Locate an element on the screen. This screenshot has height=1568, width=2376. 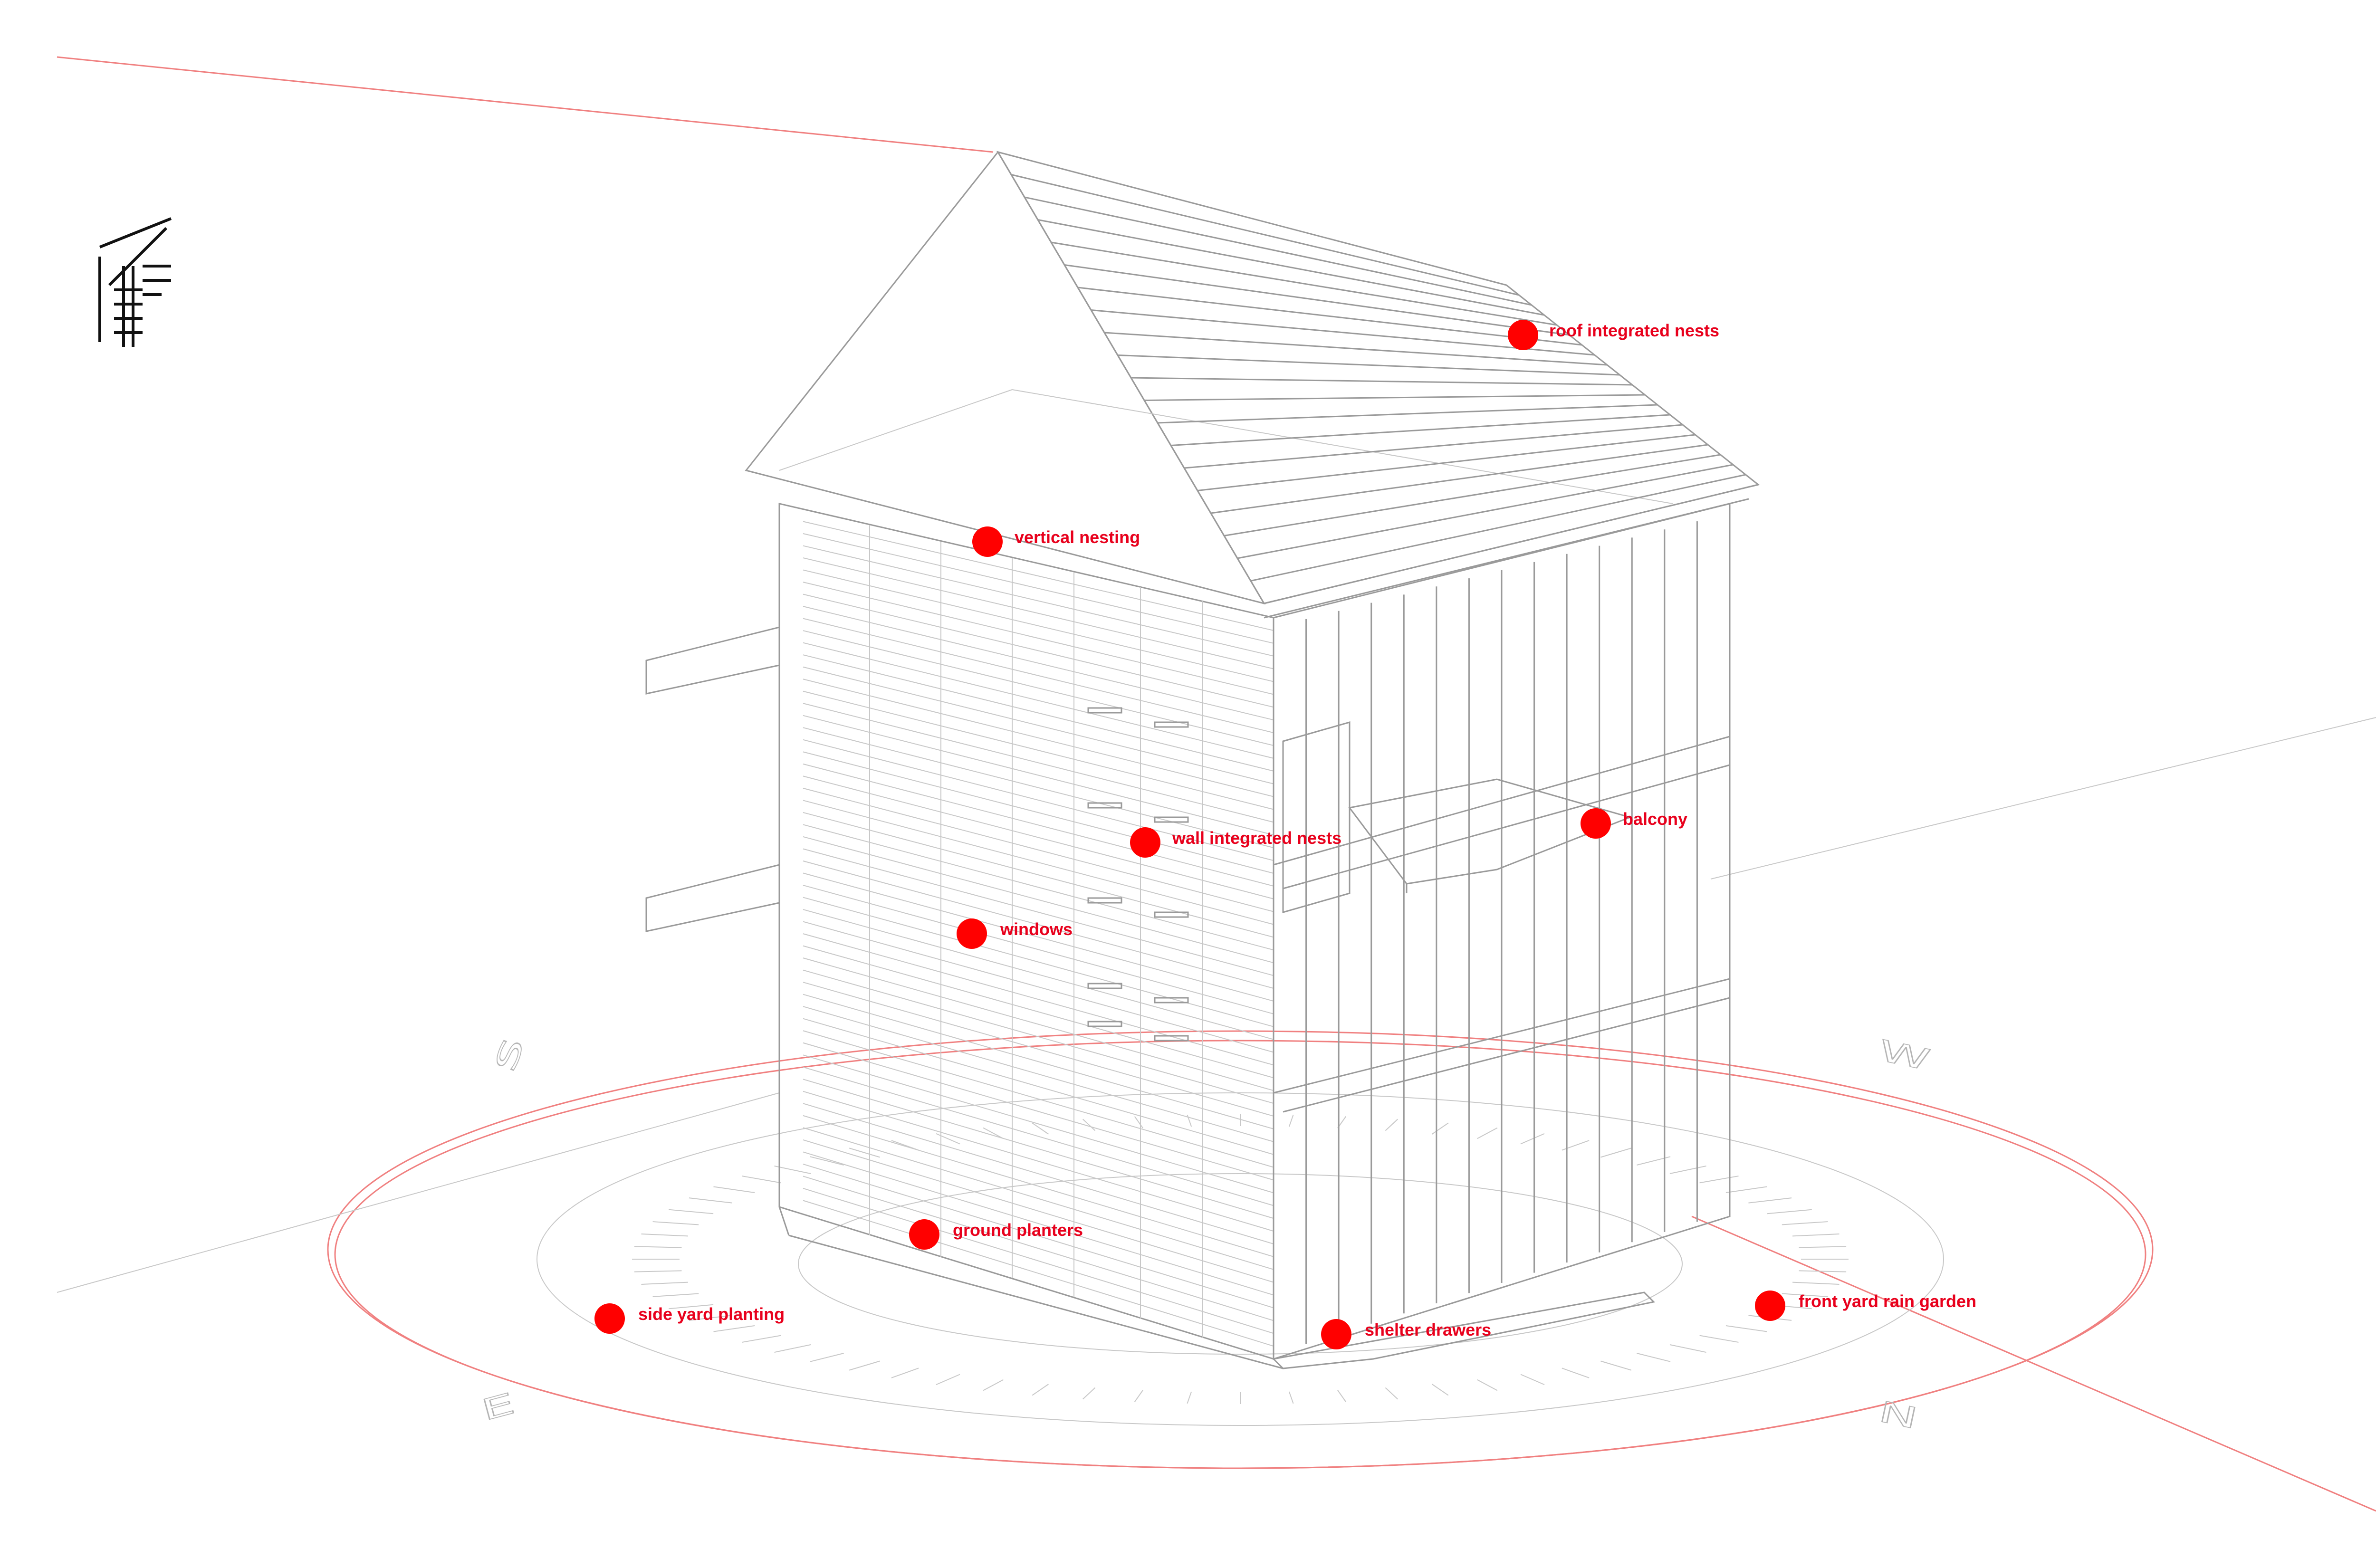
callout-side-yard-planting: side yard planting is located at coordinates (689, 1318).